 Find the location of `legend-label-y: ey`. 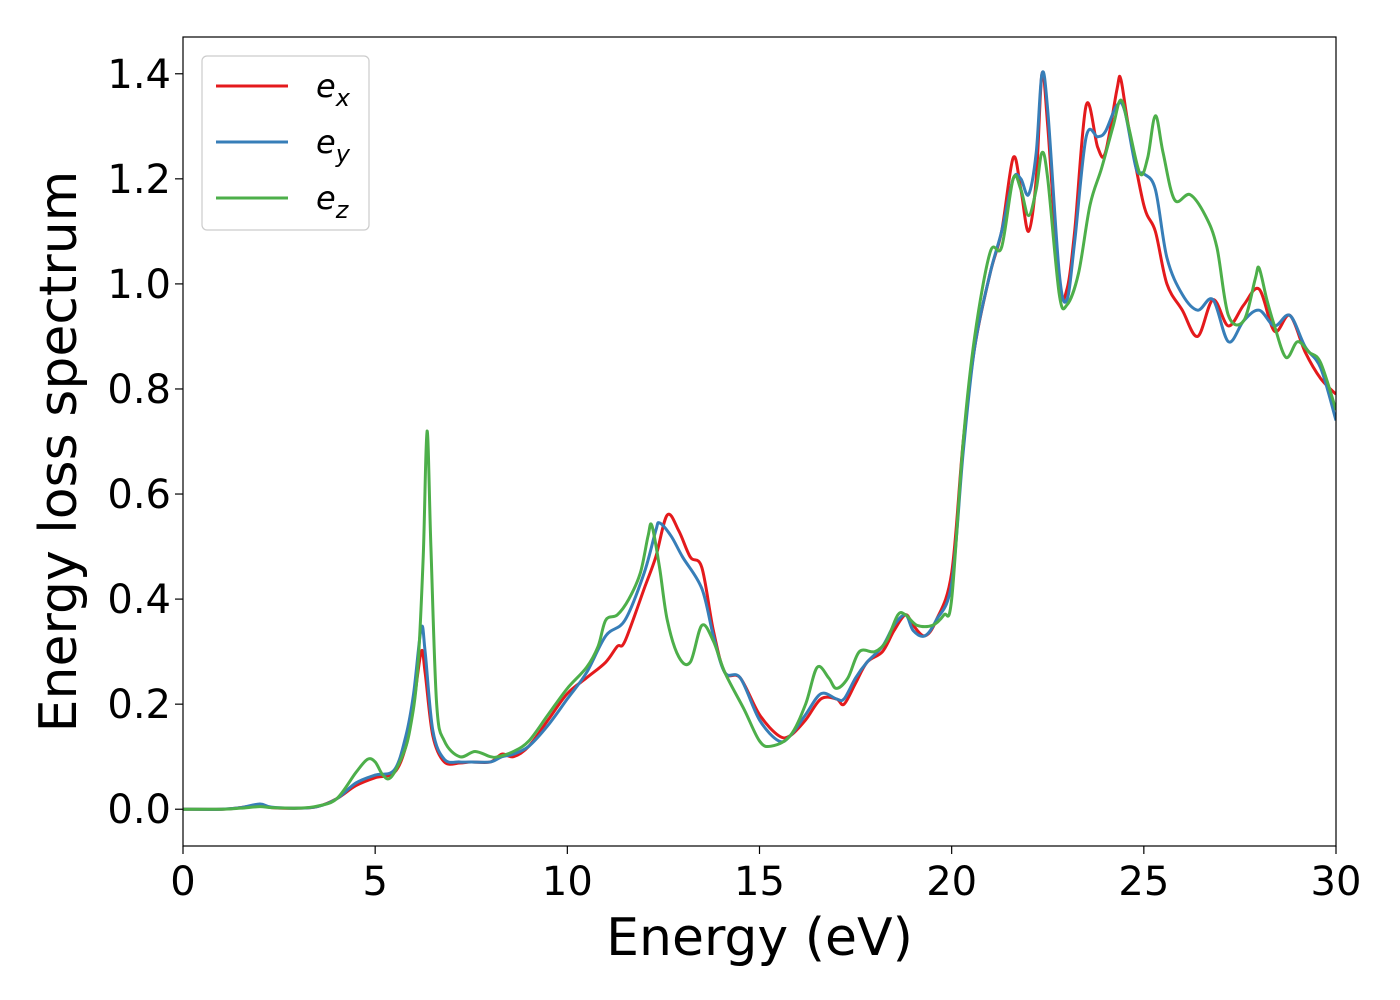

legend-label-y: ey is located at coordinates (333, 145).